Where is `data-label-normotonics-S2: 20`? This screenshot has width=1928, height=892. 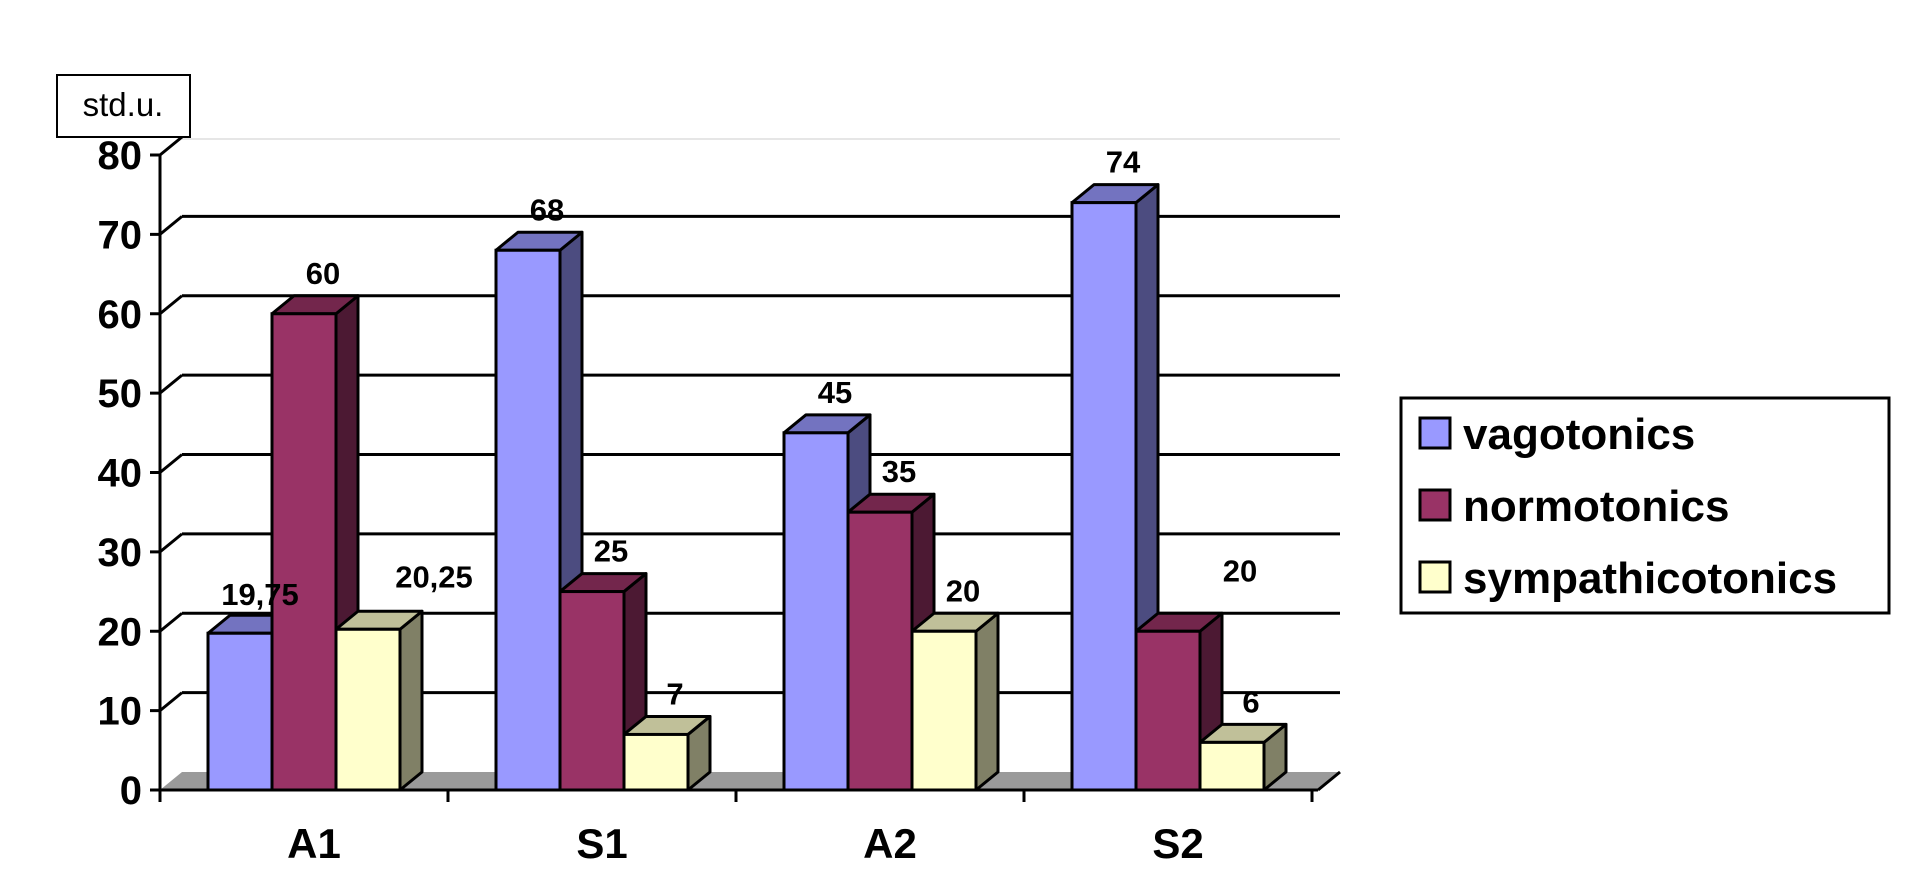
data-label-normotonics-S2: 20 is located at coordinates (1240, 570).